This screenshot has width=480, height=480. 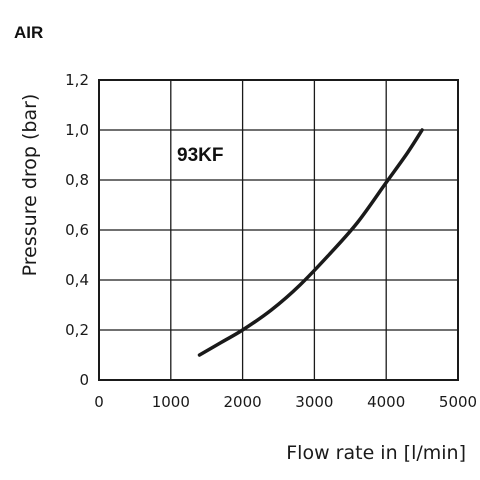 What do you see at coordinates (77, 80) in the screenshot?
I see `y-tick-label: 1,2` at bounding box center [77, 80].